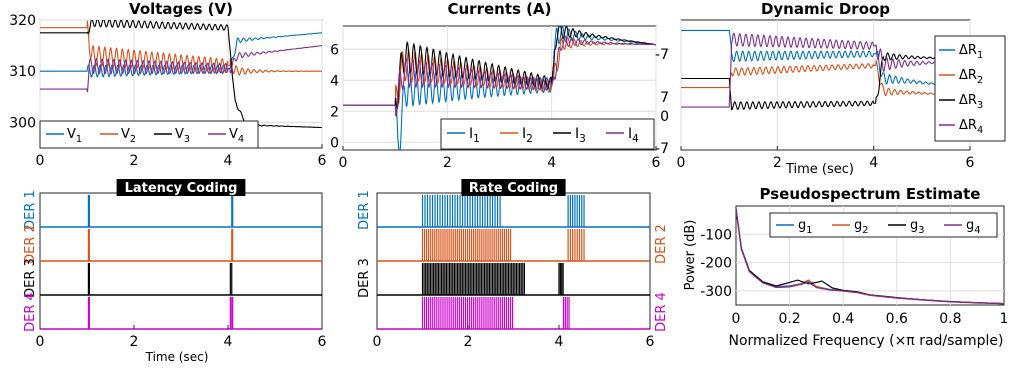 This screenshot has width=1014, height=370. What do you see at coordinates (843, 319) in the screenshot?
I see `spectrum-xtick-label: 0.4` at bounding box center [843, 319].